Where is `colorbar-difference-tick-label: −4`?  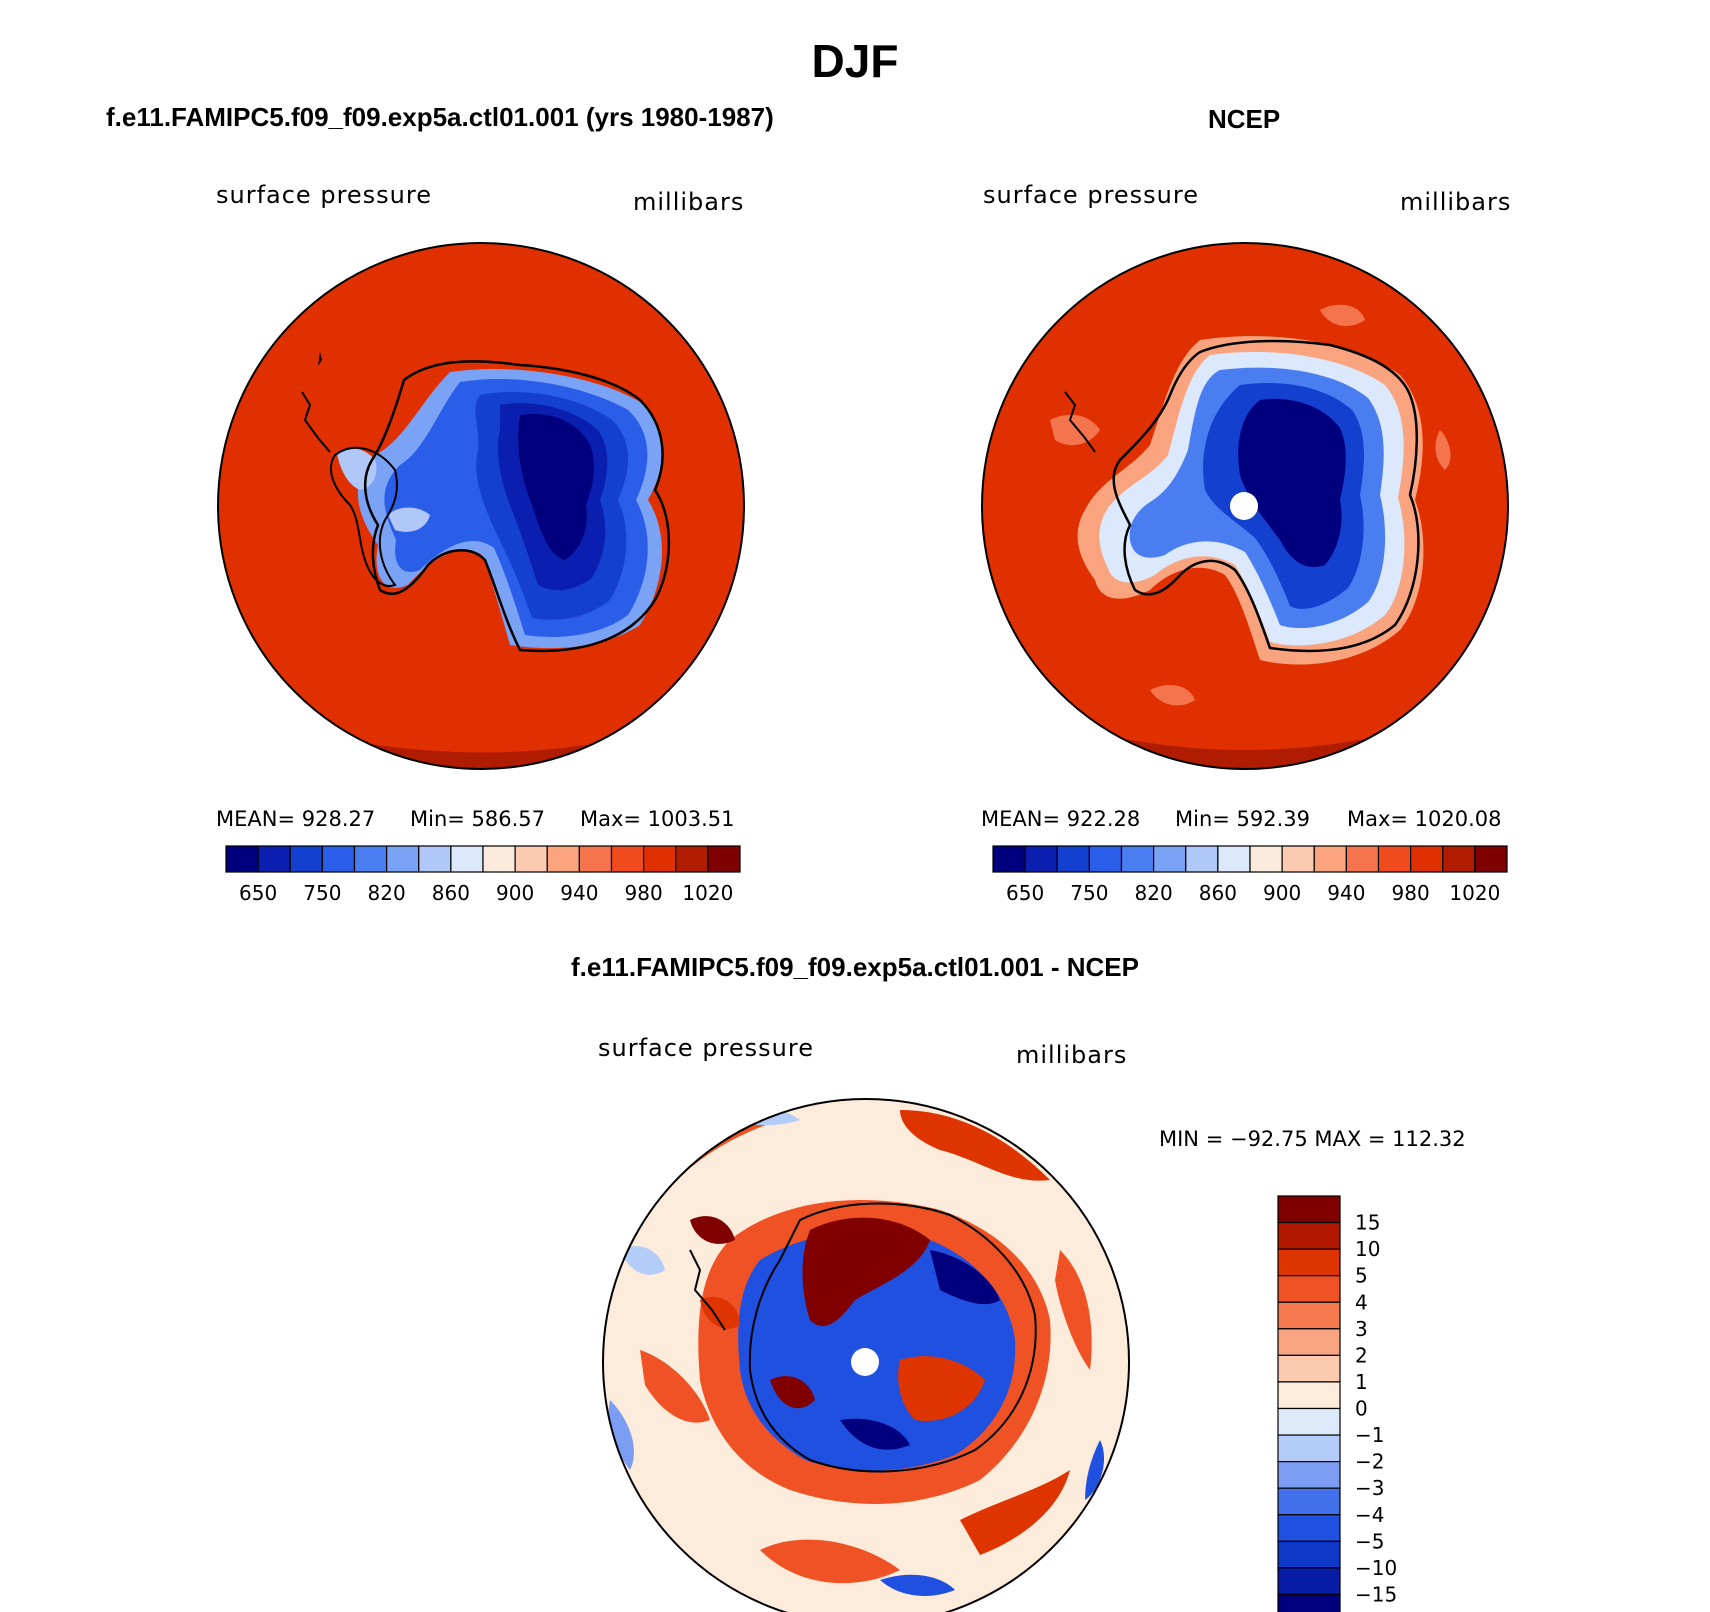
colorbar-difference-tick-label: −4 is located at coordinates (1369, 1515).